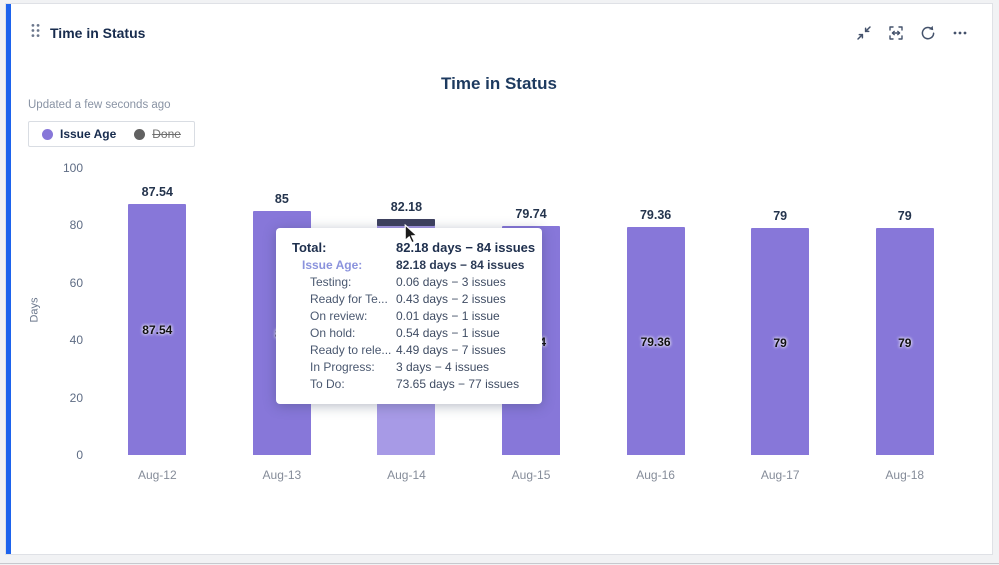 The width and height of the screenshot is (999, 565). What do you see at coordinates (451, 282) in the screenshot?
I see `tooltip-row-value: 0.06 days − 3 issues` at bounding box center [451, 282].